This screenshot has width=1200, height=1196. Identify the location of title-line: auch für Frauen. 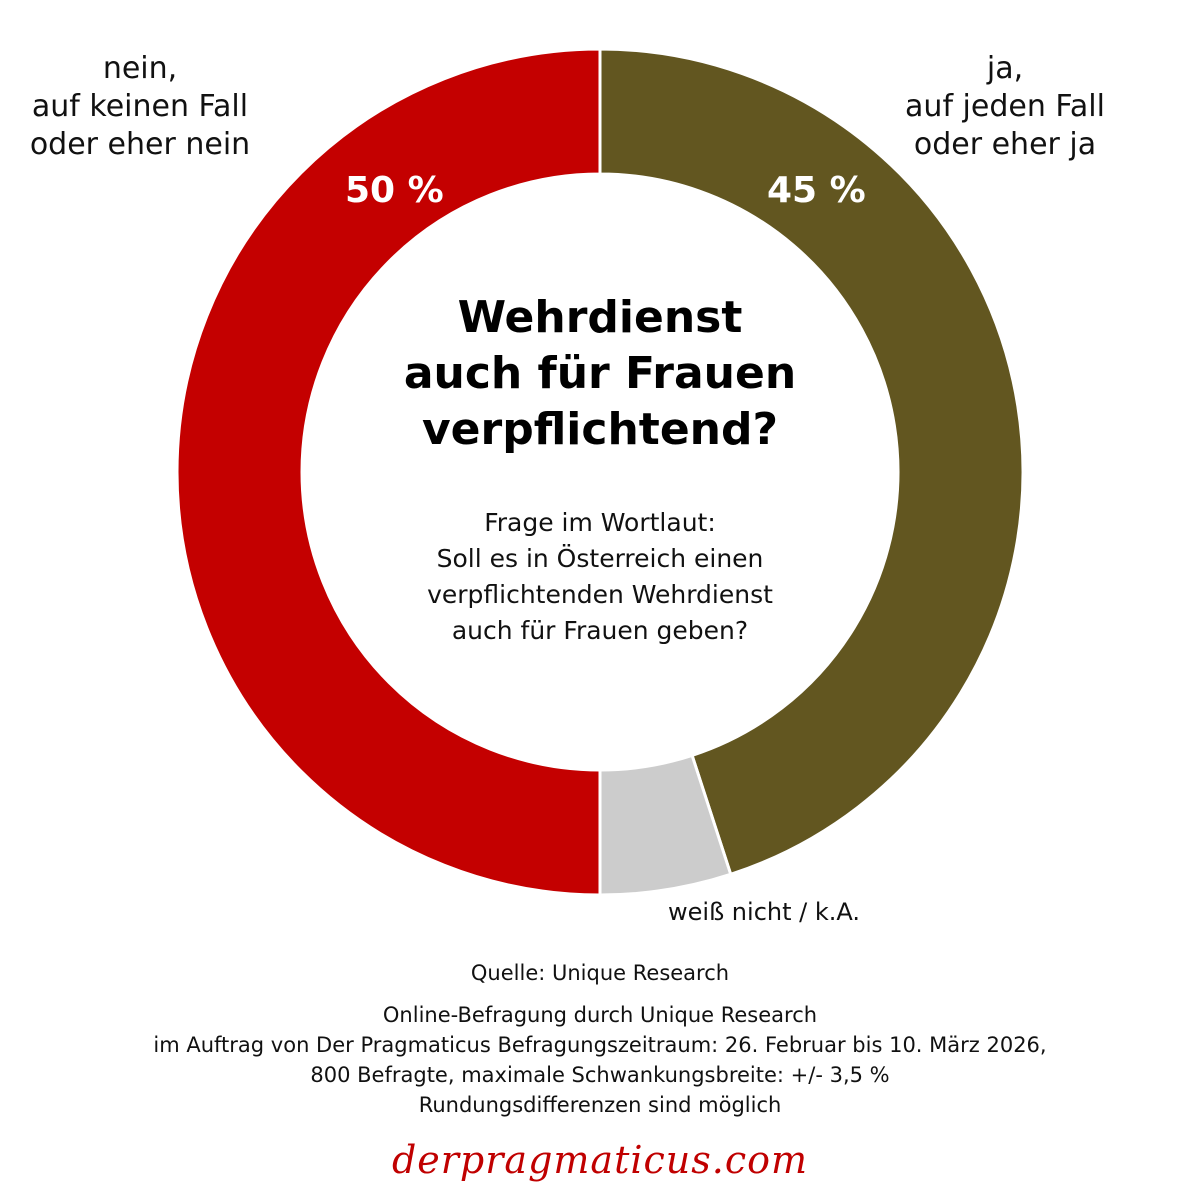
(600, 373).